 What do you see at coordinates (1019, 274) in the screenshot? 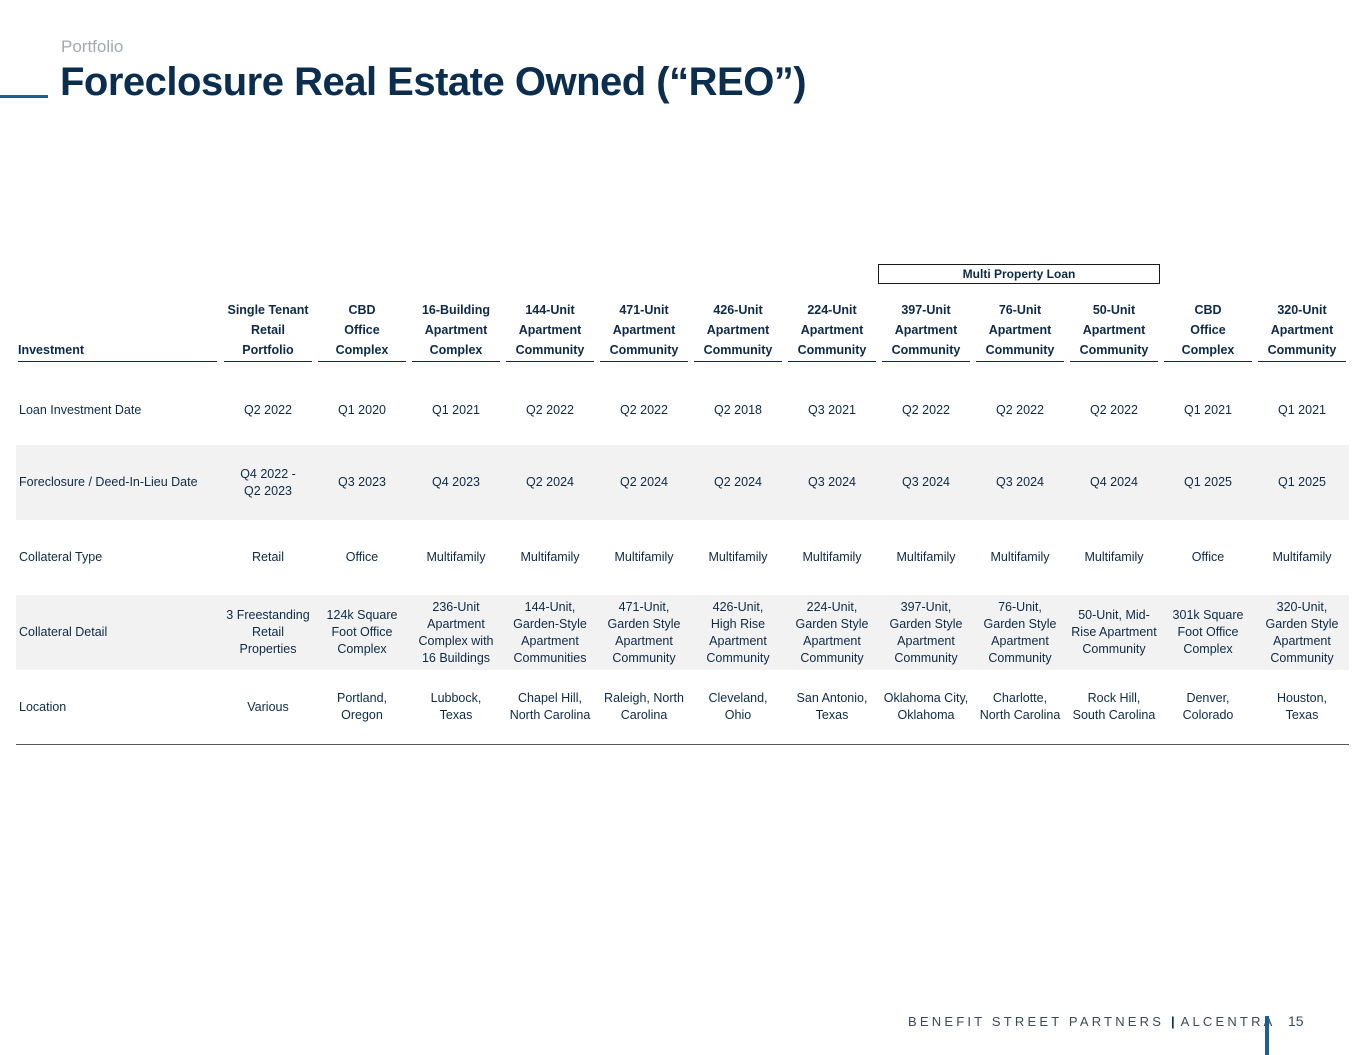
I see `multi-property-loan-label: Multi Property Loan` at bounding box center [1019, 274].